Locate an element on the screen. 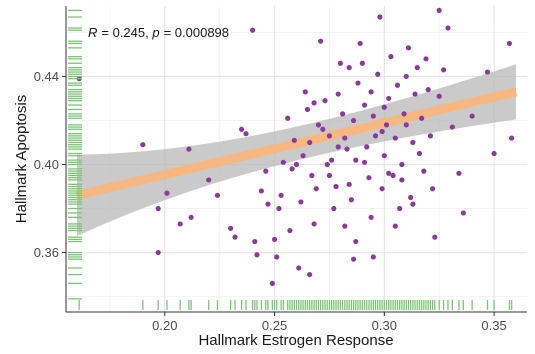 This screenshot has width=535, height=354. correlation-annotation: R = 0.245, p = 0.000898 is located at coordinates (158, 32).